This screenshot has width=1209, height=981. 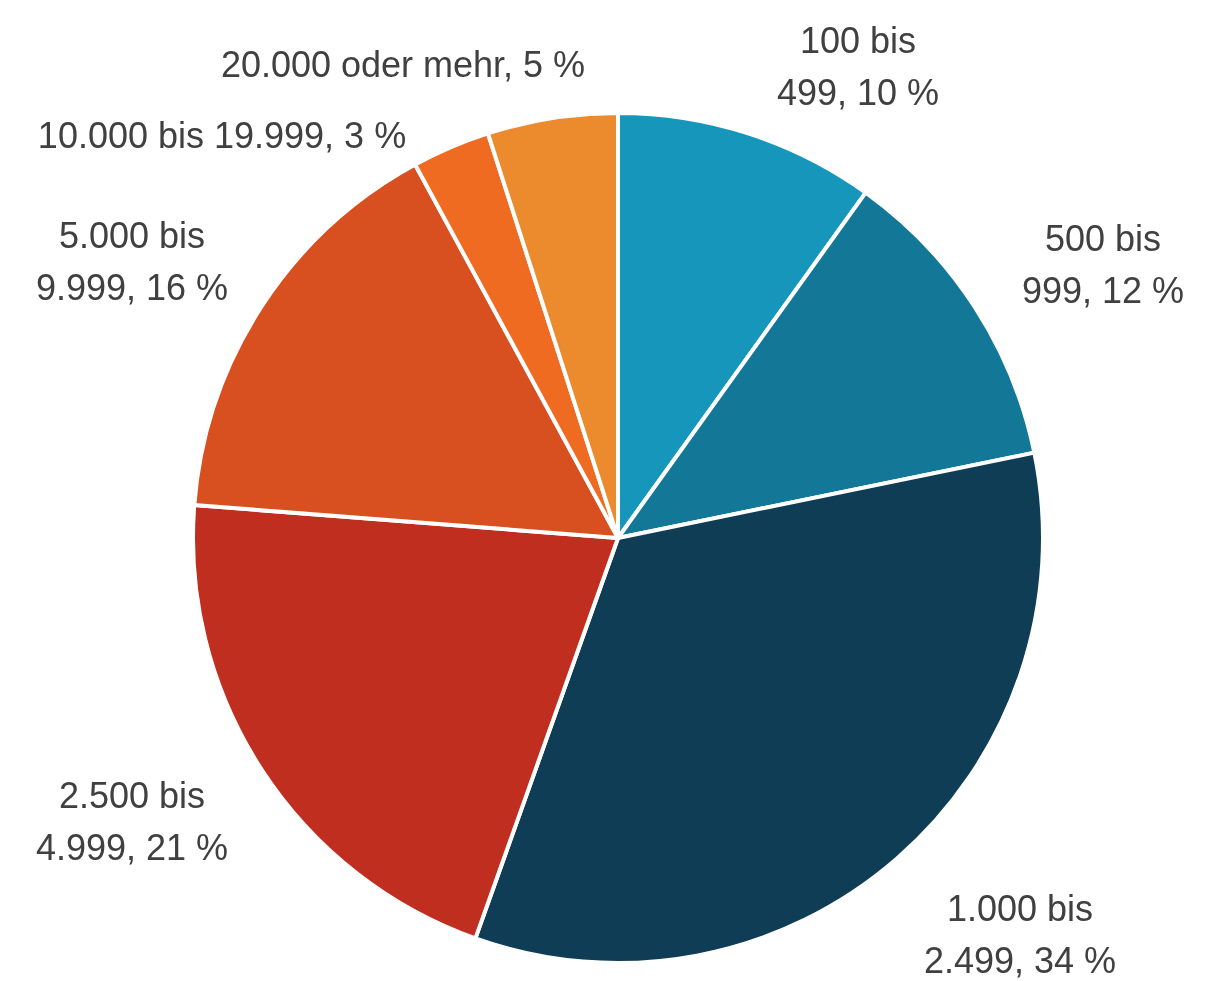 What do you see at coordinates (858, 66) in the screenshot?
I see `slice-label: 100 bis 499, 10 %` at bounding box center [858, 66].